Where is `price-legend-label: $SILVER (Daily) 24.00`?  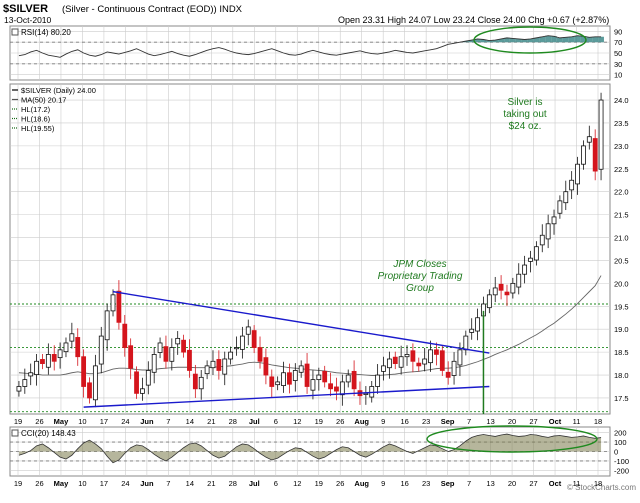
price-legend-label: $SILVER (Daily) 24.00 is located at coordinates (58, 90).